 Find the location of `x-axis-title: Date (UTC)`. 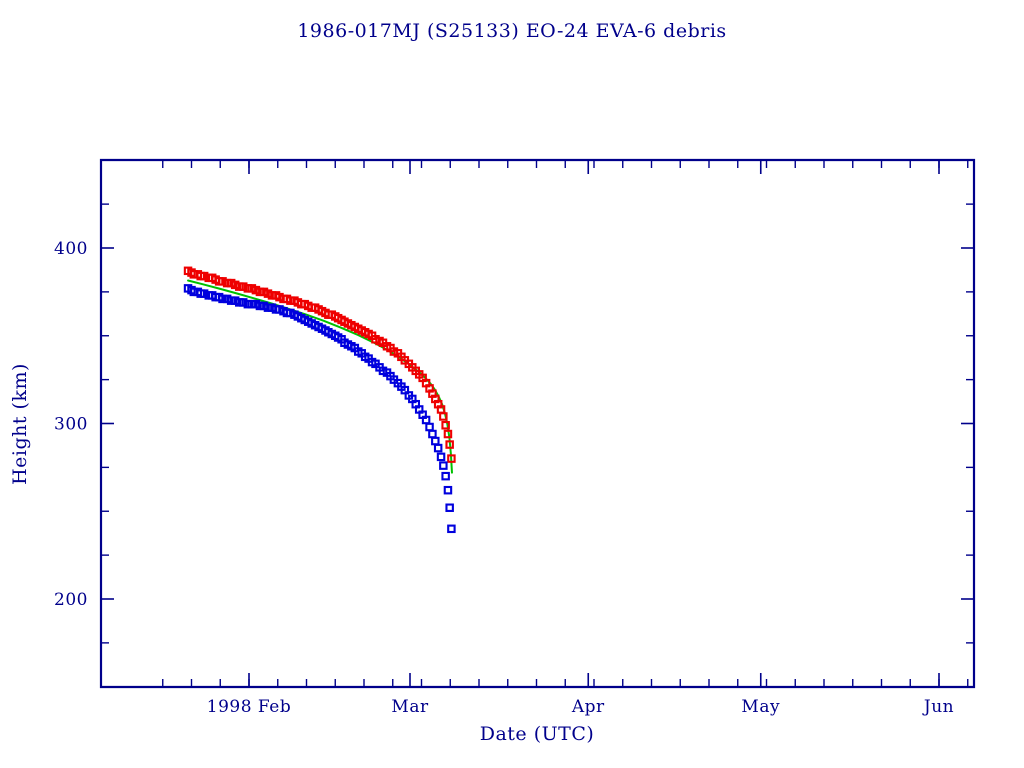

x-axis-title: Date (UTC) is located at coordinates (537, 734).